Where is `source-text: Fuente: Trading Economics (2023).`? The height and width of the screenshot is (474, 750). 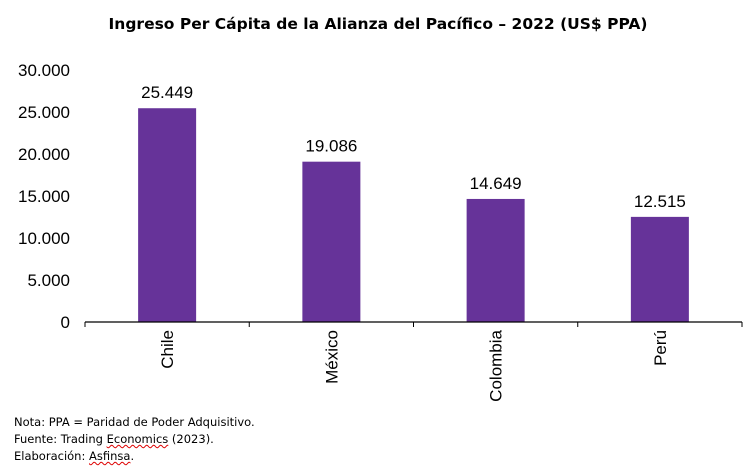
source-text: Fuente: Trading Economics (2023). is located at coordinates (134, 439).